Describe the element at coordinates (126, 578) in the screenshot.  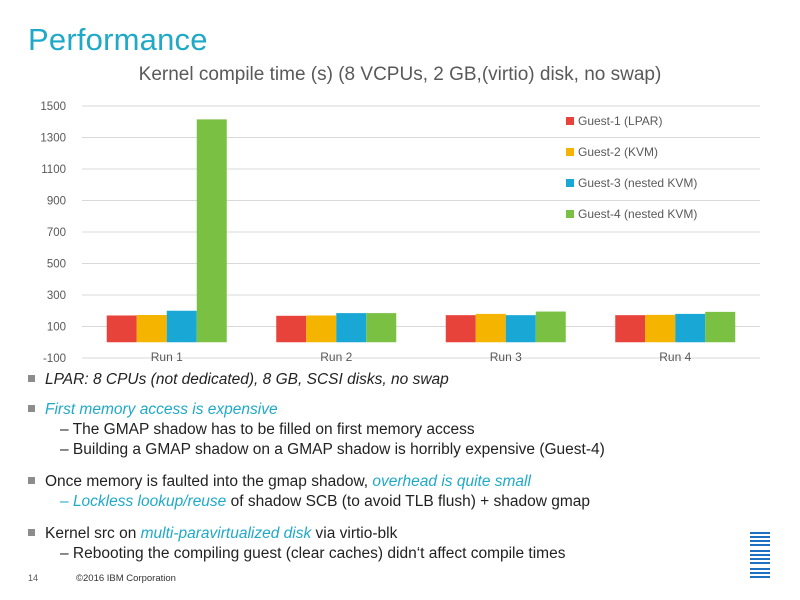
I see `copyright: ©2016 IBM Corporation` at that location.